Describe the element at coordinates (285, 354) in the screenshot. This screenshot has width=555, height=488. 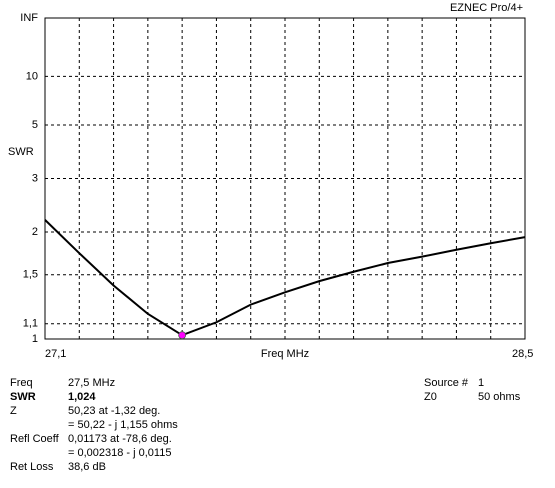
I see `x-axis-label: Freq MHz` at that location.